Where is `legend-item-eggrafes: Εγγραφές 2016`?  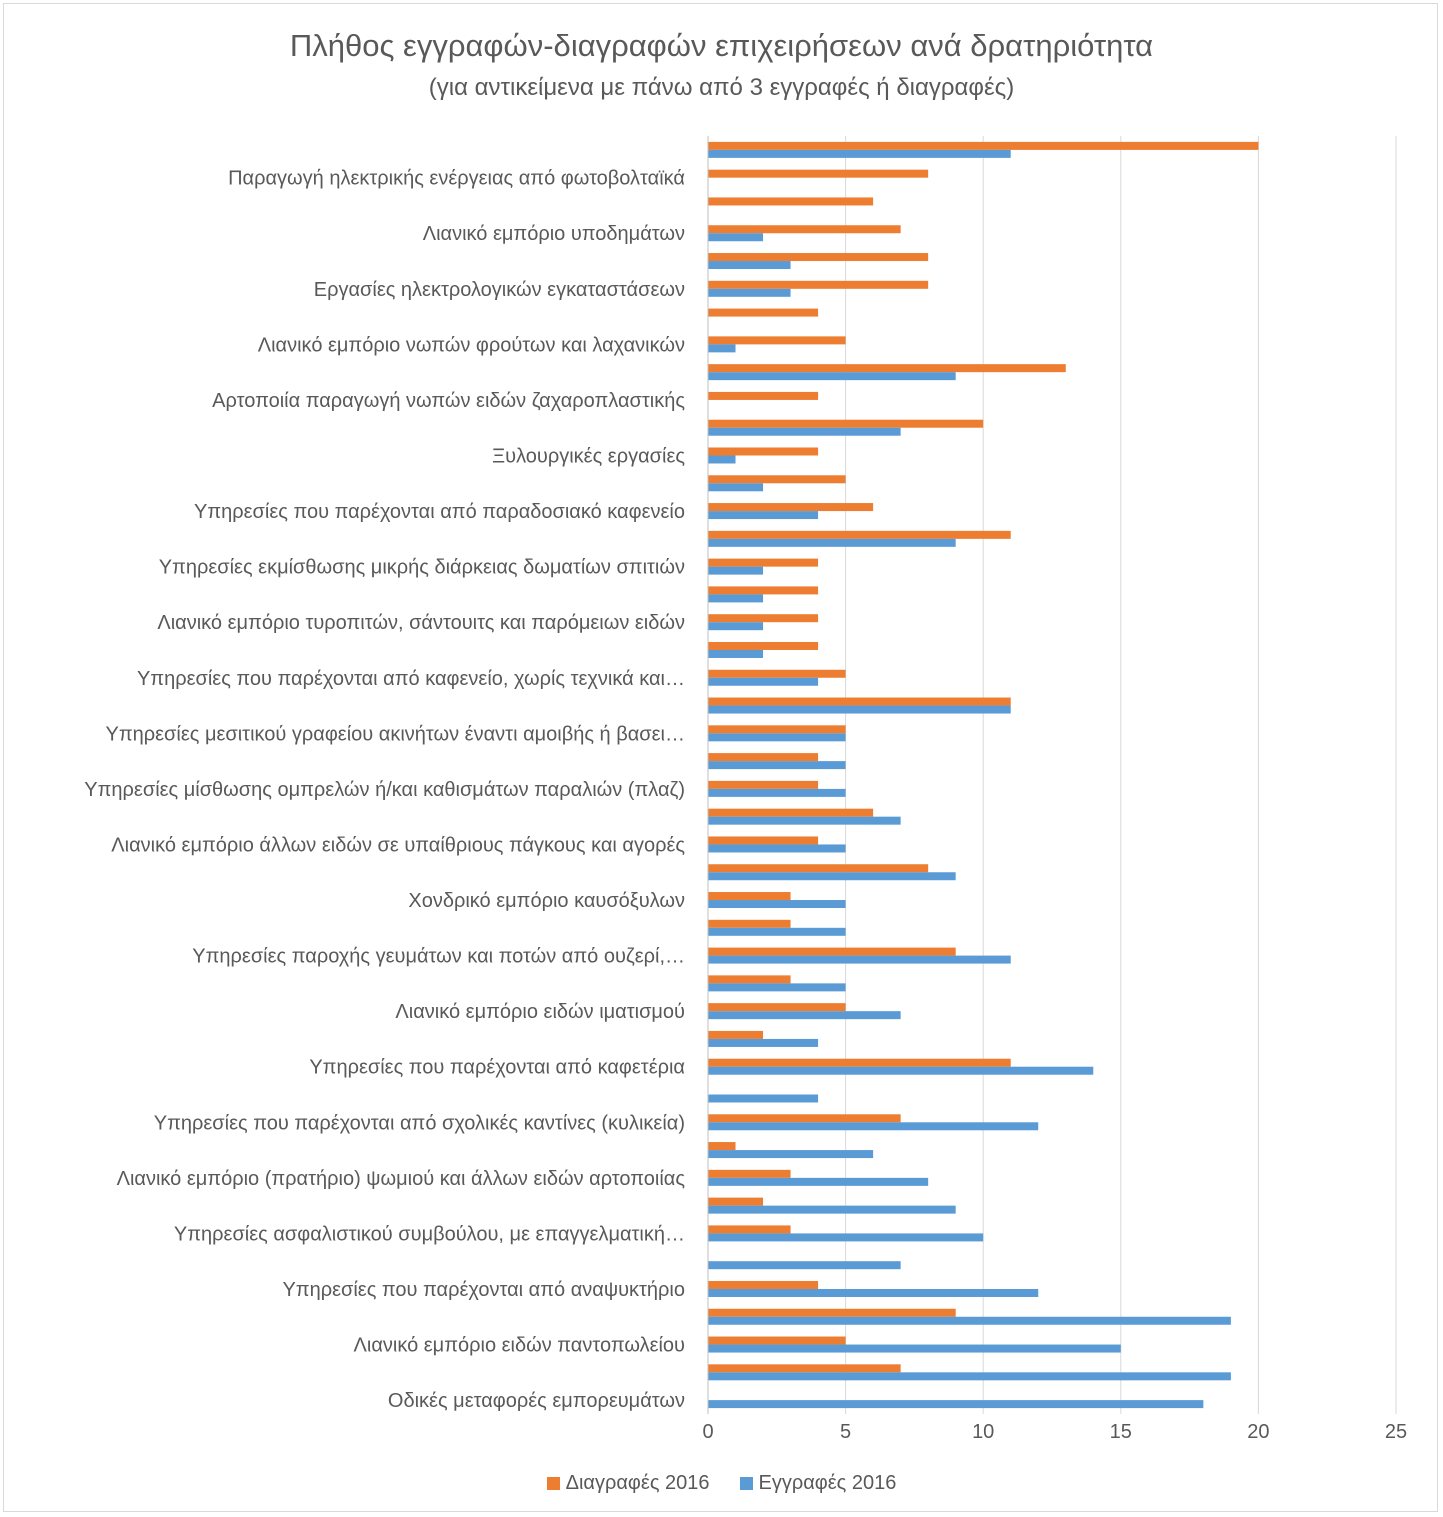 legend-item-eggrafes: Εγγραφές 2016 is located at coordinates (818, 1483).